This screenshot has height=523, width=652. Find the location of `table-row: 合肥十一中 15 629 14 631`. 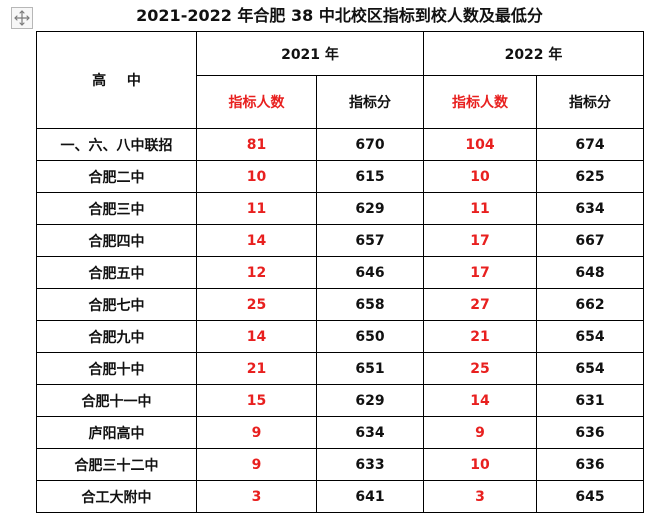

table-row: 合肥十一中 15 629 14 631 is located at coordinates (340, 400).